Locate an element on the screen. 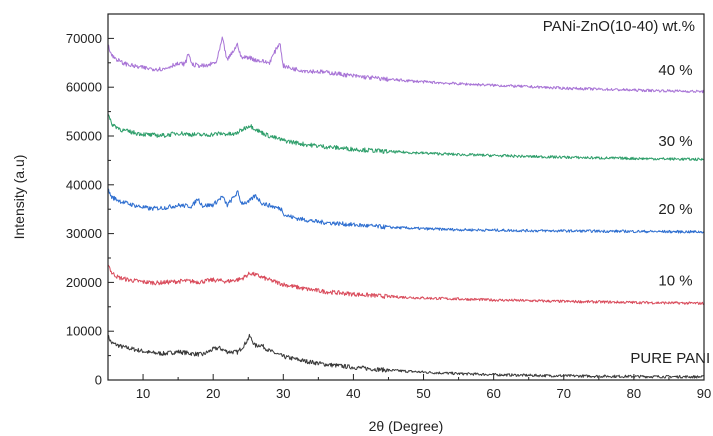  series-label: 20 % is located at coordinates (675, 209).